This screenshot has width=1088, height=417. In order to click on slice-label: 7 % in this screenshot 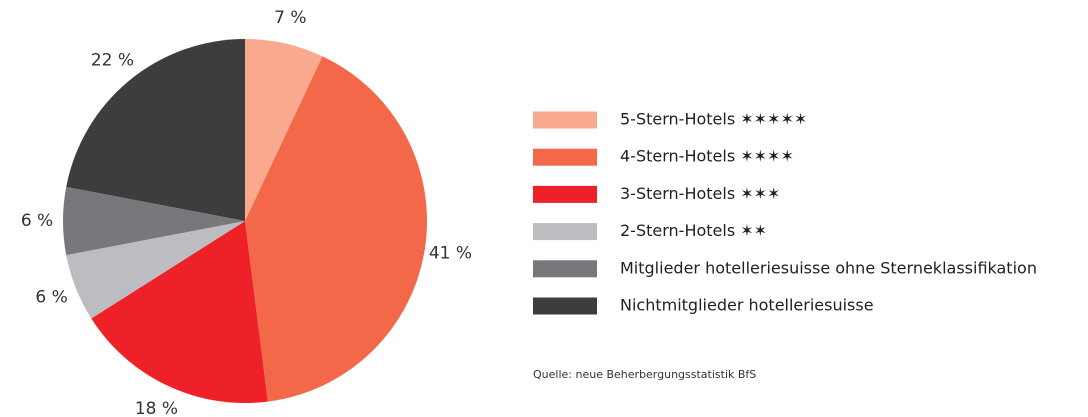, I will do `click(290, 18)`.